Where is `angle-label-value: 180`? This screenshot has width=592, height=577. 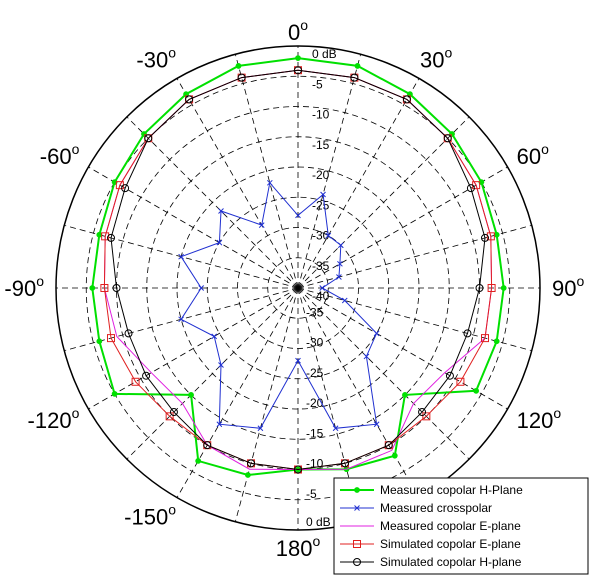
angle-label-value: 180 is located at coordinates (294, 548).